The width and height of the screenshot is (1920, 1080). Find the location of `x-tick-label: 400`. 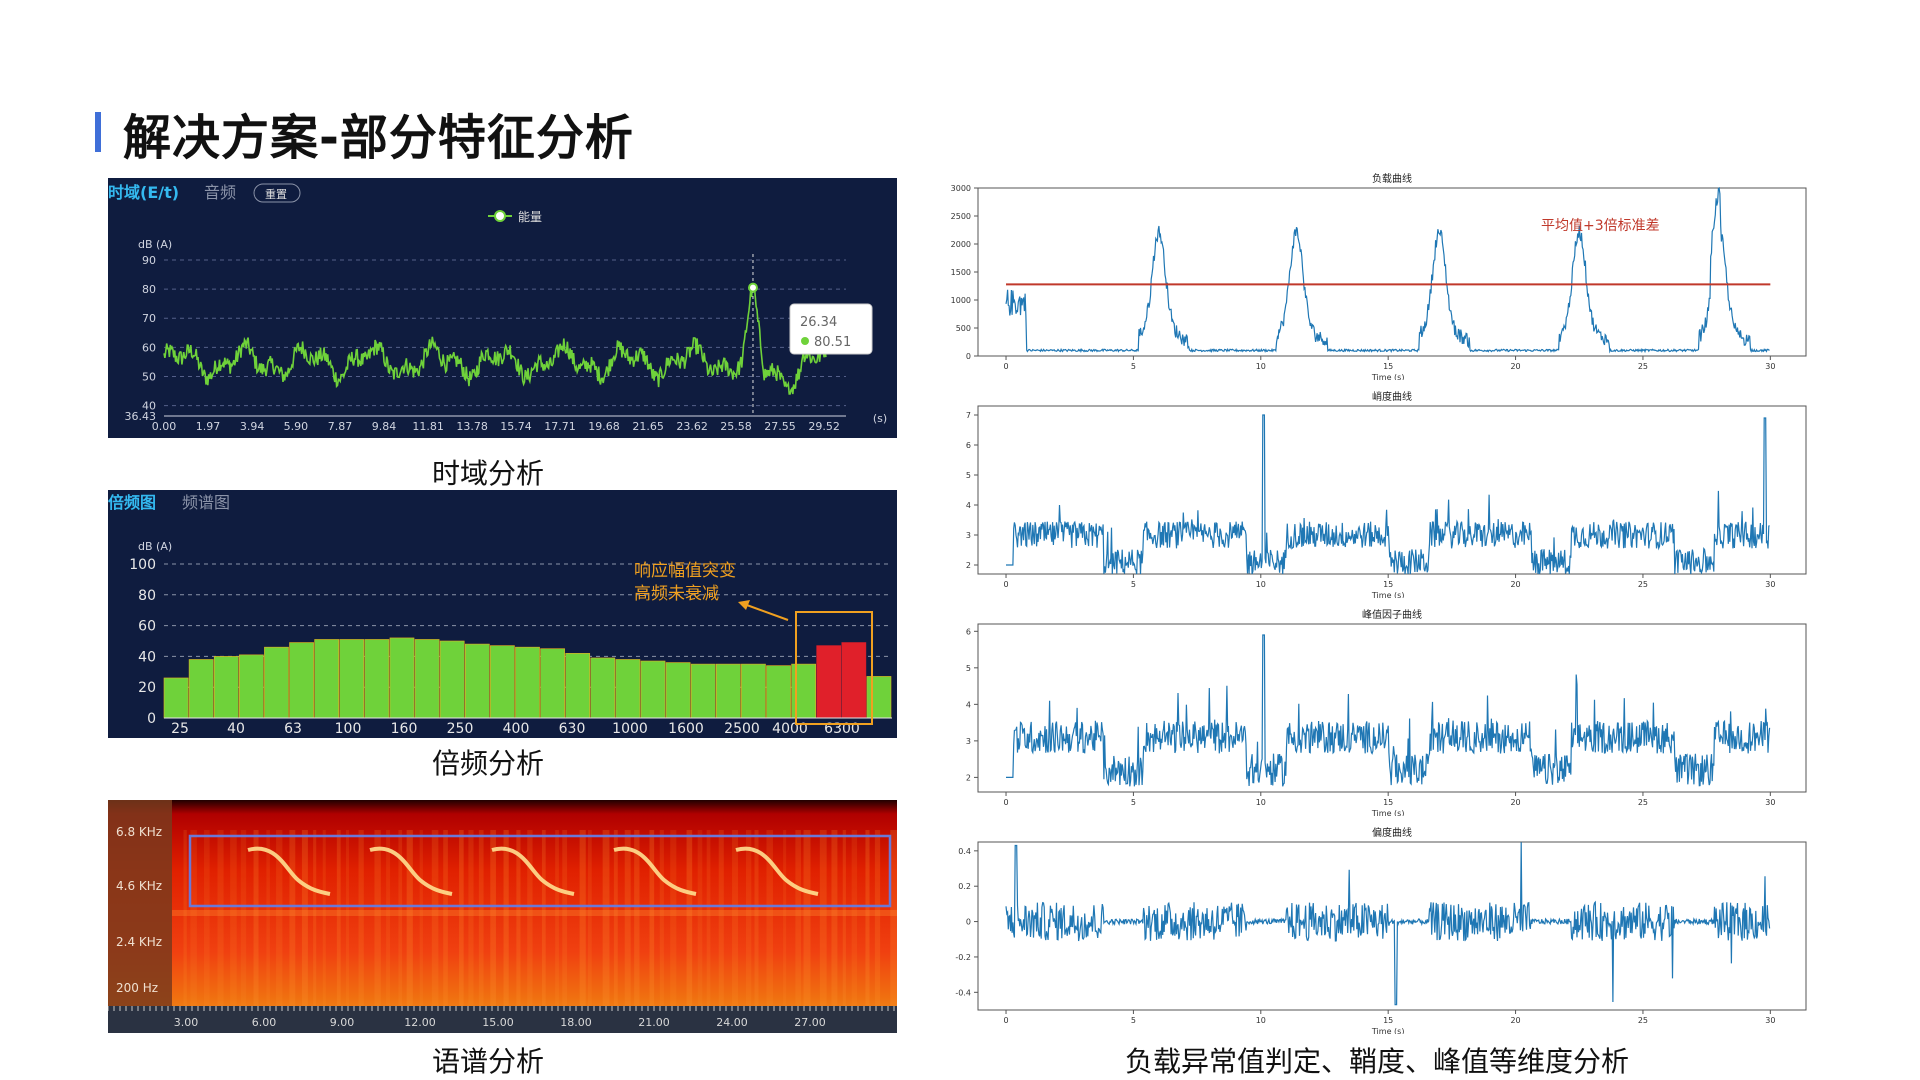

x-tick-label: 400 is located at coordinates (516, 729).